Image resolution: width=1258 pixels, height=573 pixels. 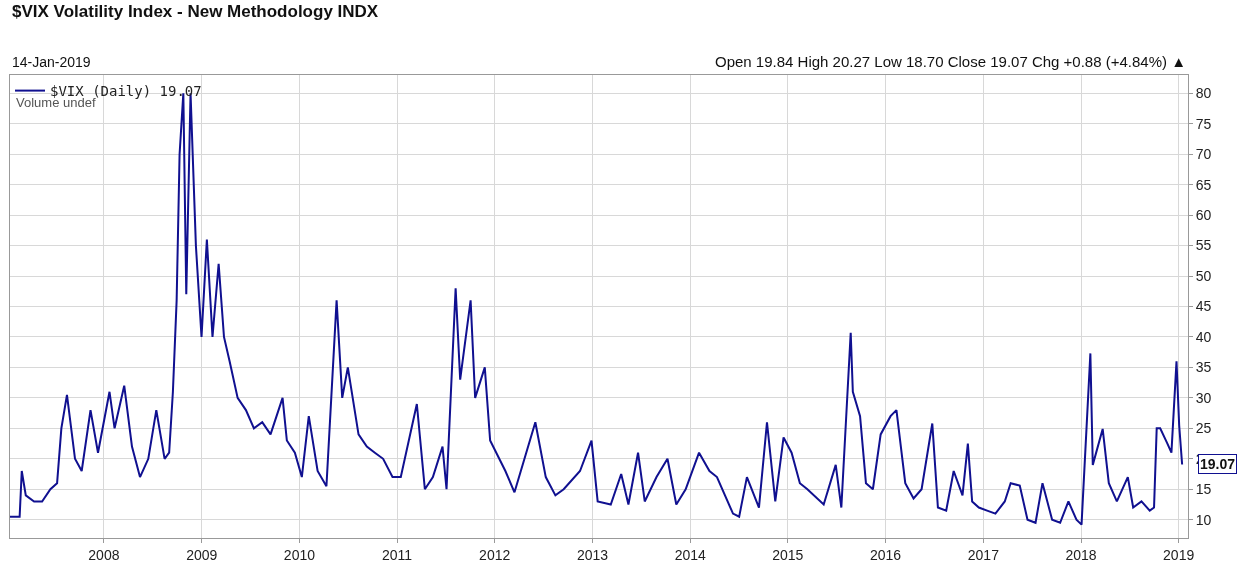 I want to click on chart-title: $VIX Volatility Index - New Methodology INDX, so click(x=195, y=11).